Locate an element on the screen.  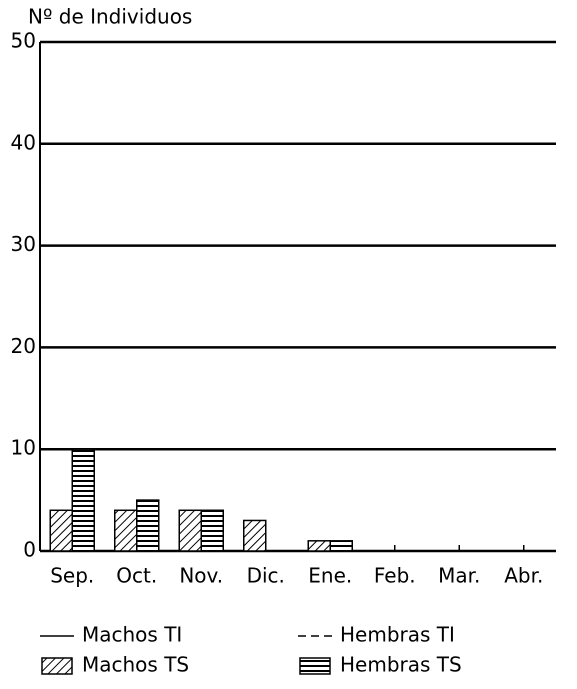
x-tick-label: Oct. is located at coordinates (136, 576).